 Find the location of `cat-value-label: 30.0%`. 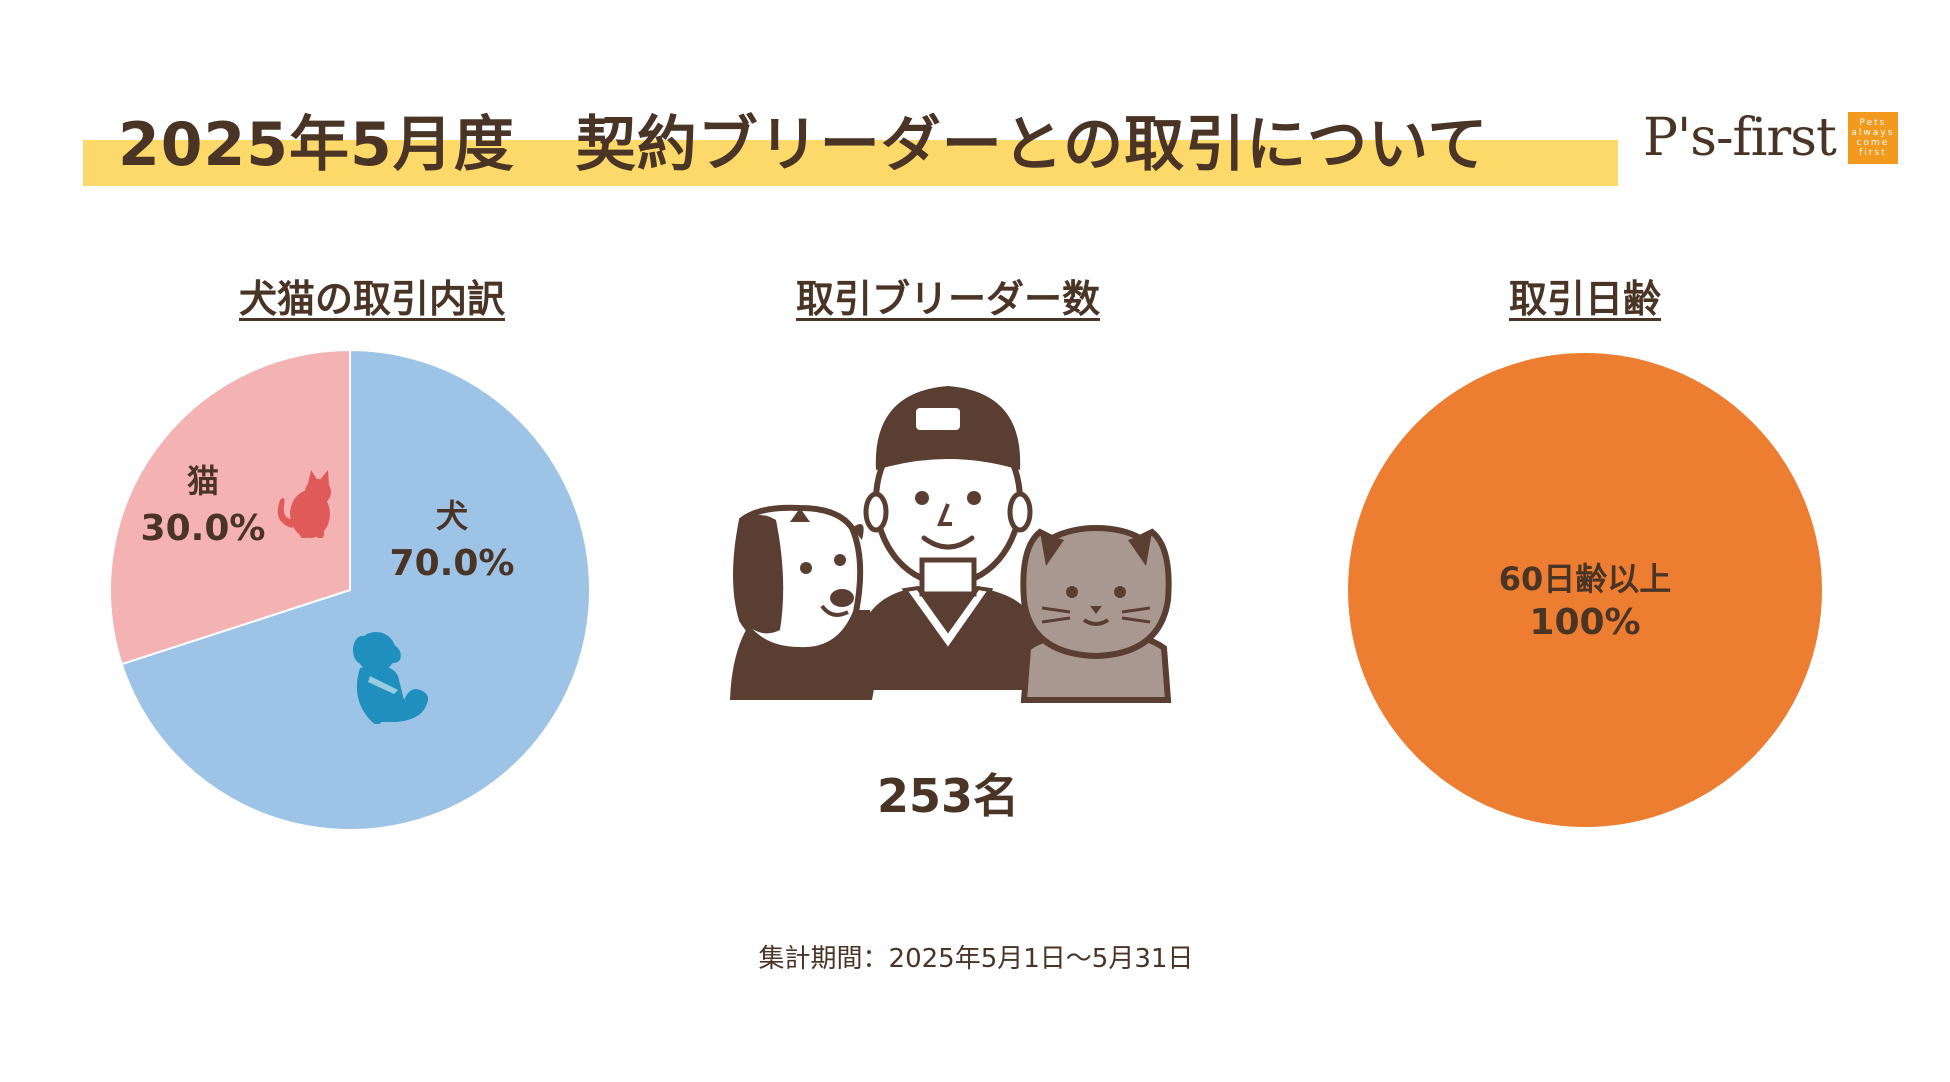

cat-value-label: 30.0% is located at coordinates (203, 528).